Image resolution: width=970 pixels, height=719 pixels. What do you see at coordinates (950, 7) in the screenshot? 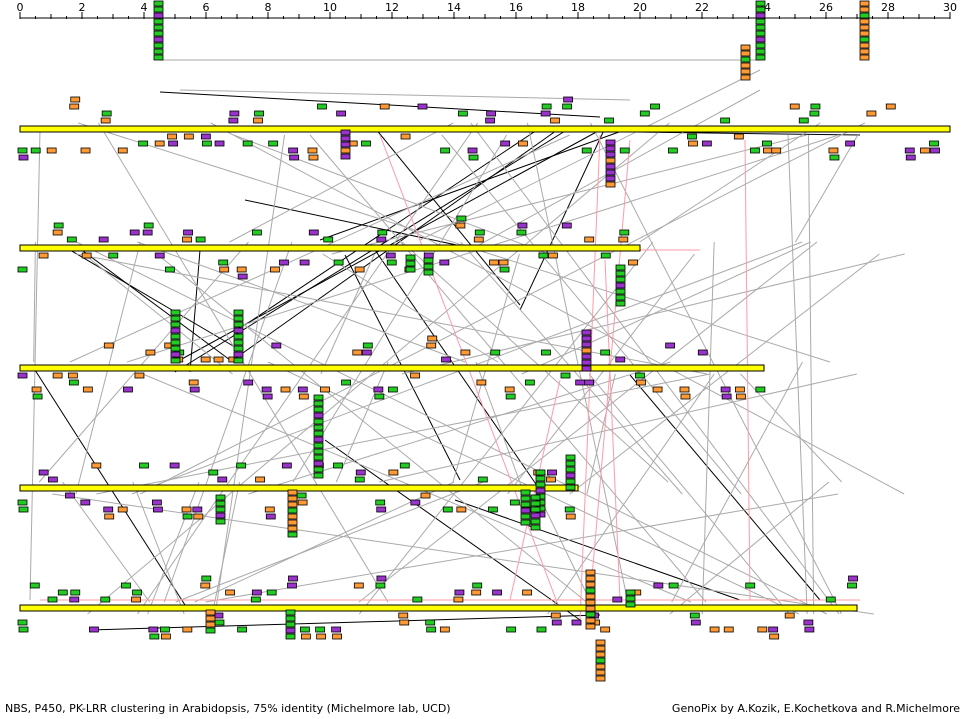
I see `axis-tick-label: 30` at bounding box center [950, 7].